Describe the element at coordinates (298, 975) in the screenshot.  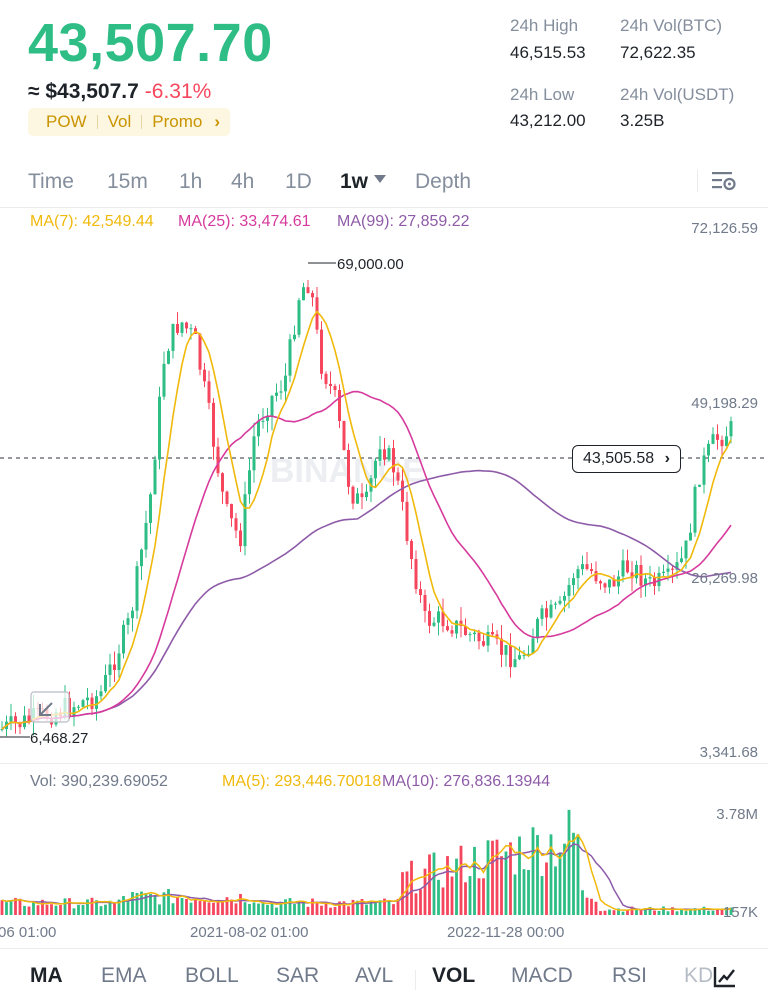
I see `tab-sar: SAR` at that location.